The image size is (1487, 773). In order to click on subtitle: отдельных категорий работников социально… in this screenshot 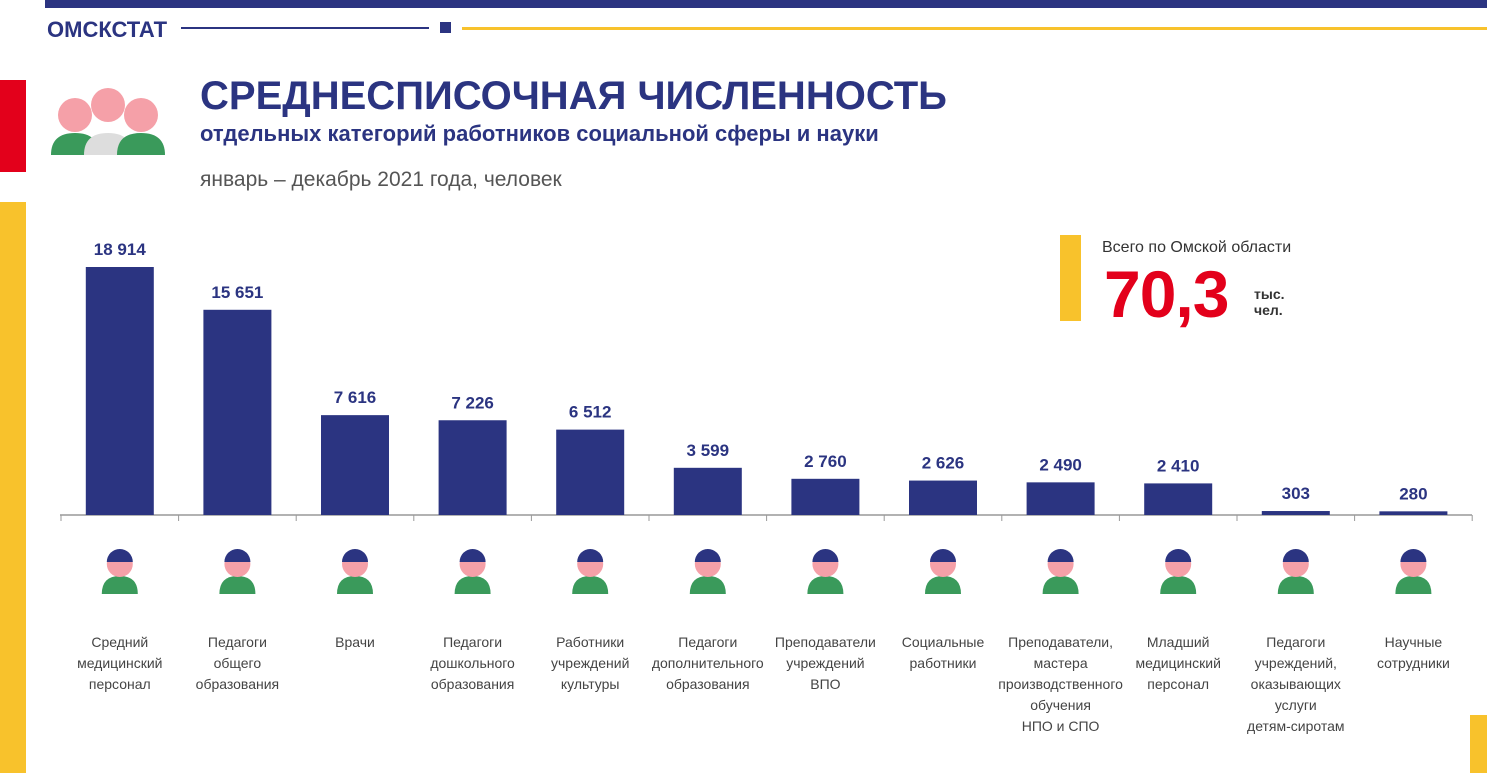, I will do `click(539, 133)`.